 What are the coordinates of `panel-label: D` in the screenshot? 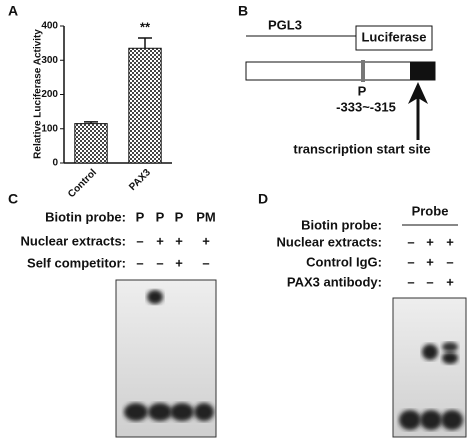 It's located at (263, 199).